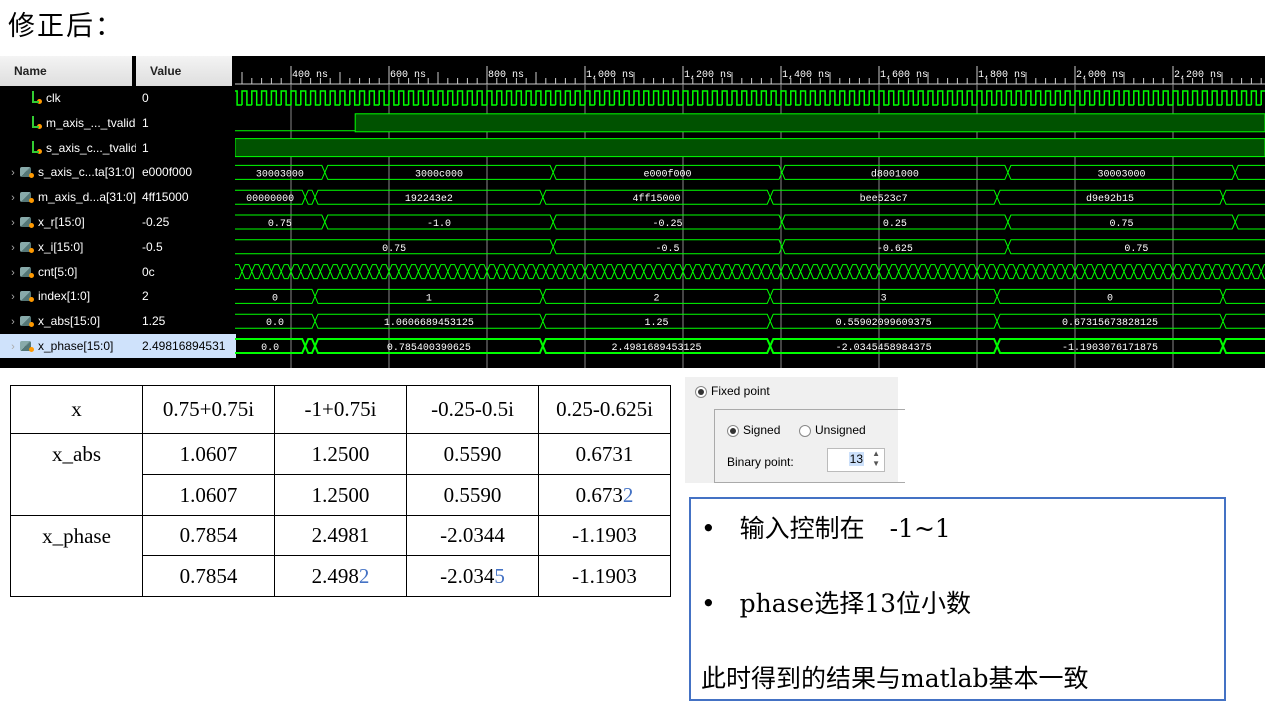  What do you see at coordinates (341, 576) in the screenshot?
I see `table-row: 0.7854 2.4982 -2.0345 -1.1903` at bounding box center [341, 576].